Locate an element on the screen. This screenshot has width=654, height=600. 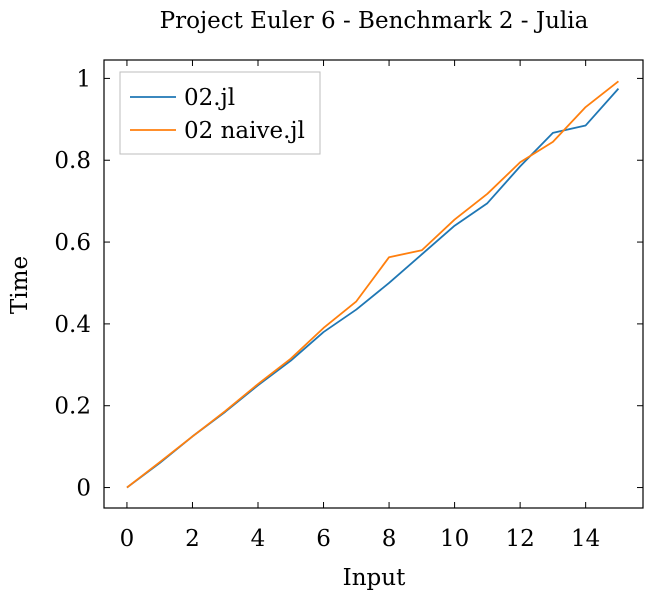
x-tick-label: 12 is located at coordinates (519, 539).